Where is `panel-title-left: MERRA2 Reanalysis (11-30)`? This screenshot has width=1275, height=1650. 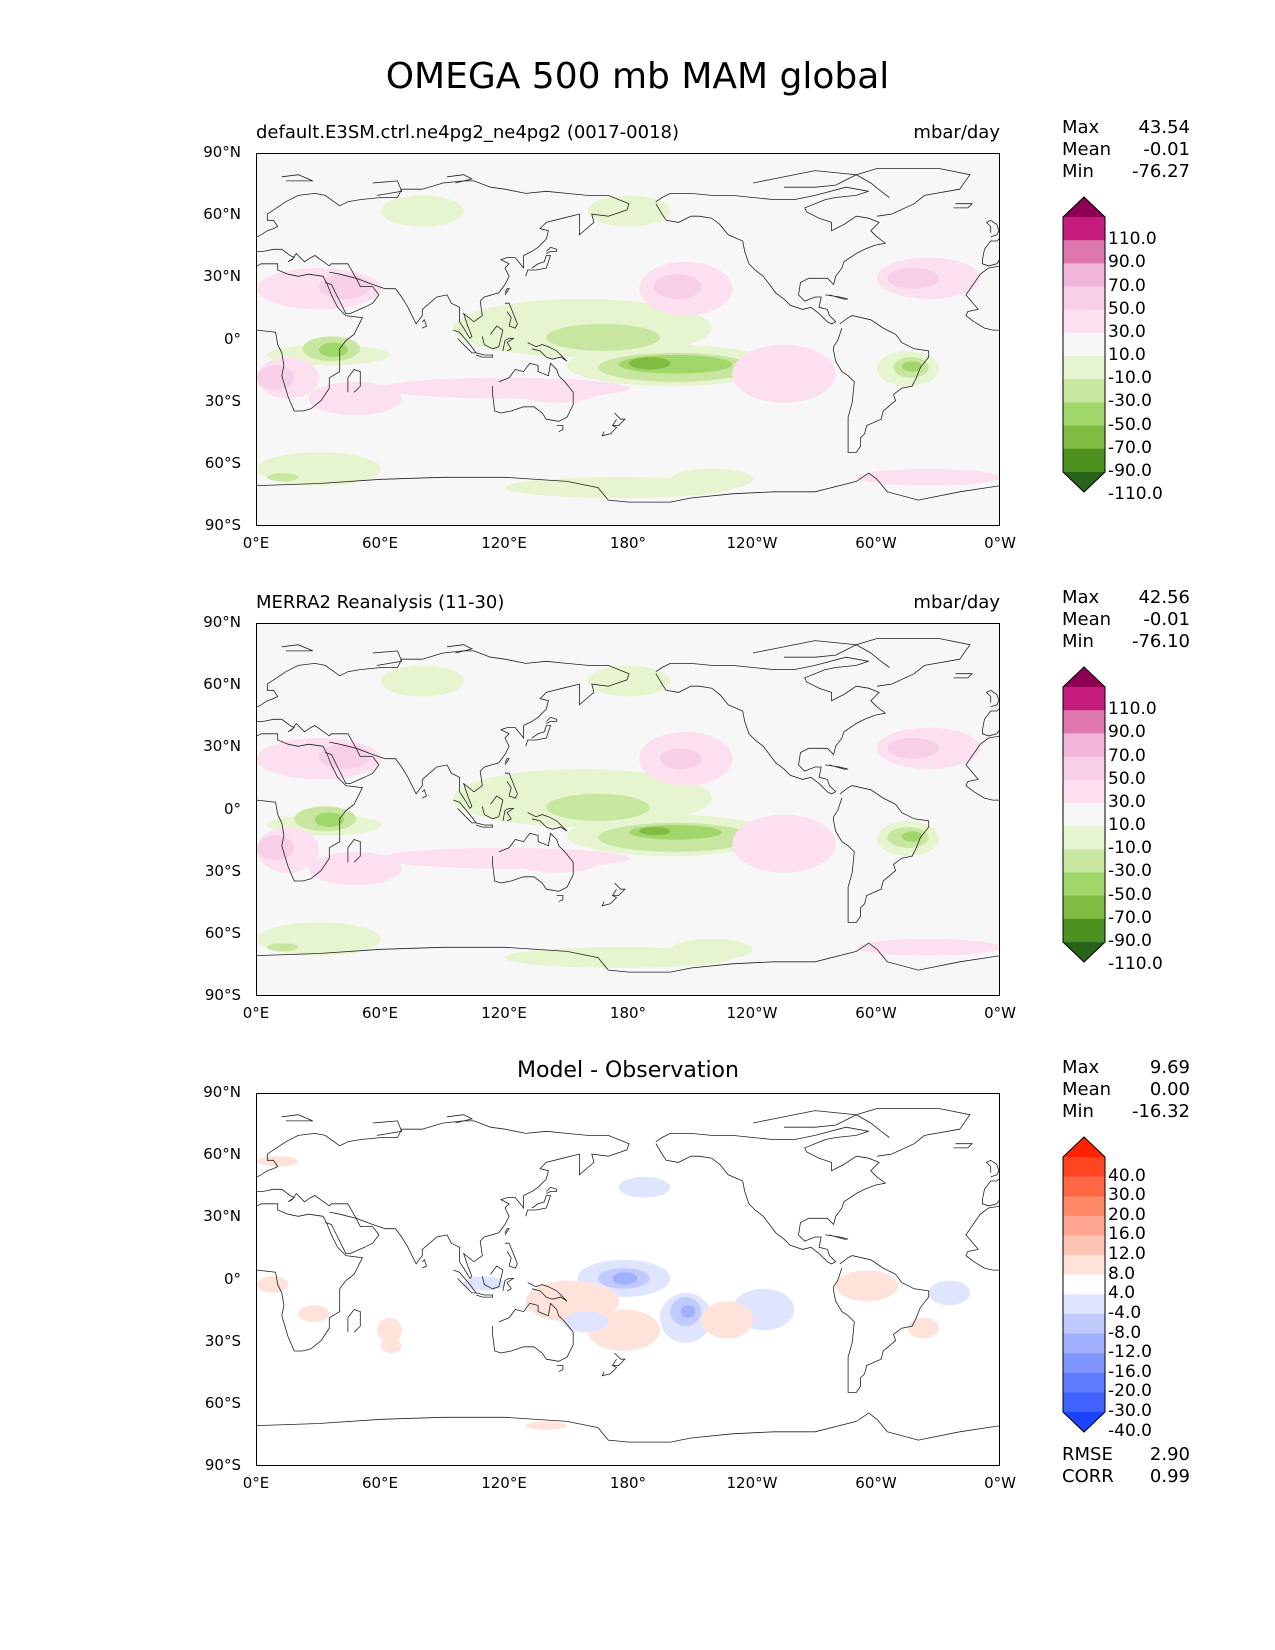
panel-title-left: MERRA2 Reanalysis (11-30) is located at coordinates (380, 602).